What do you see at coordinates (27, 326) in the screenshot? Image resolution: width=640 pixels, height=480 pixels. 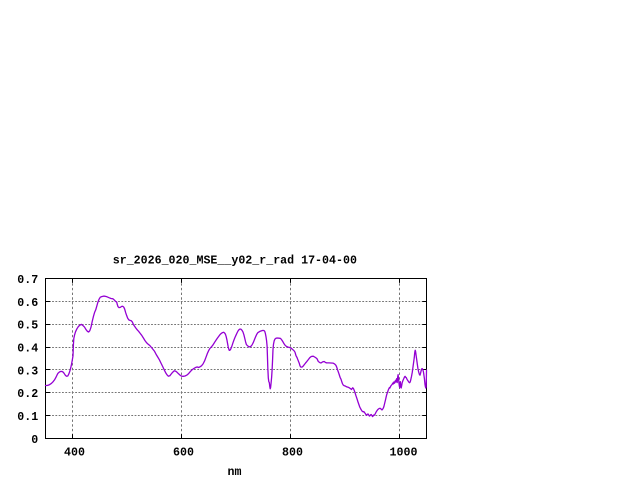 I see `svg-text: 0.5` at bounding box center [27, 326].